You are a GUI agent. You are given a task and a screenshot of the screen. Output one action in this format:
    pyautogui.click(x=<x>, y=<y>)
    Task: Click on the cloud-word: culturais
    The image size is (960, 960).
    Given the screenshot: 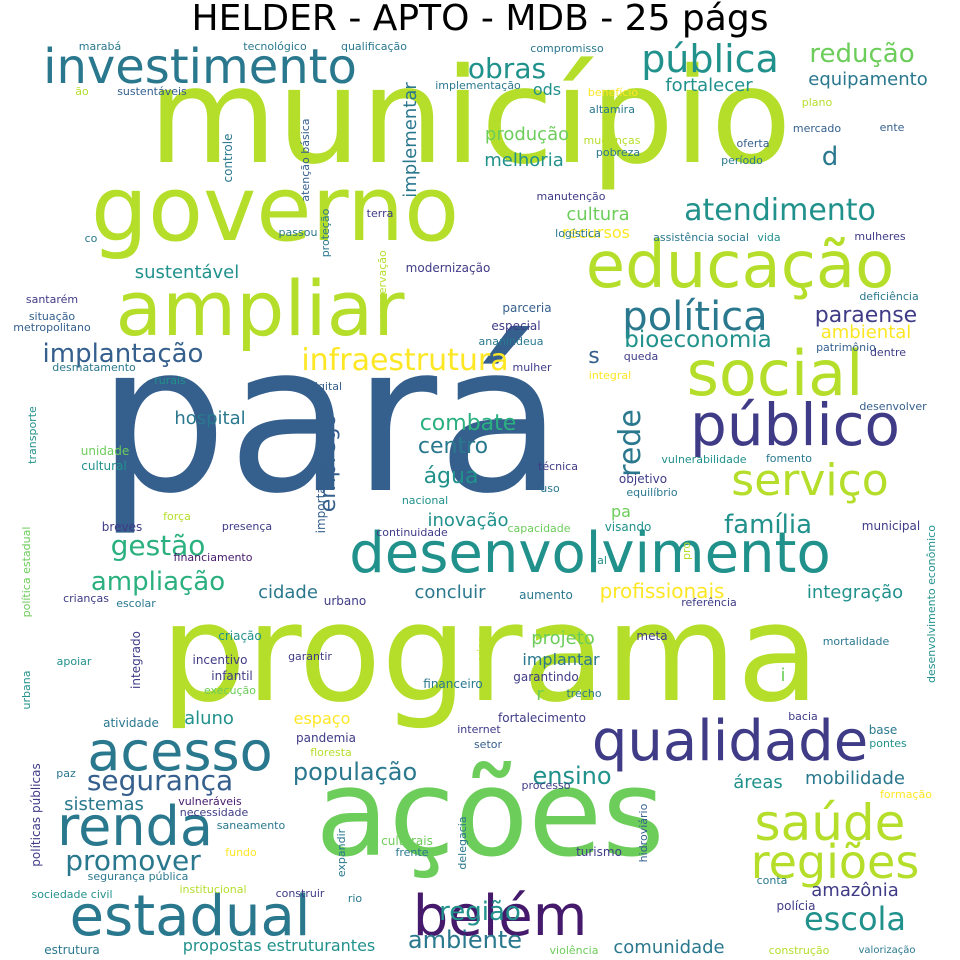 What is the action you would take?
    pyautogui.click(x=407, y=841)
    